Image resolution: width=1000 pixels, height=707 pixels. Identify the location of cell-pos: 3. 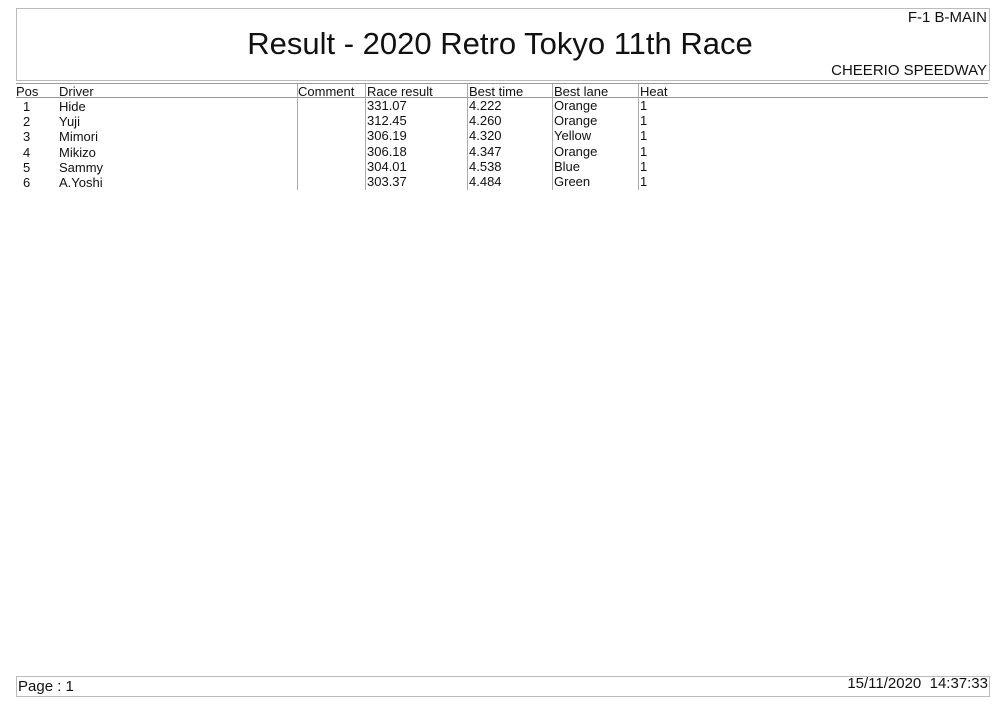
(27, 137).